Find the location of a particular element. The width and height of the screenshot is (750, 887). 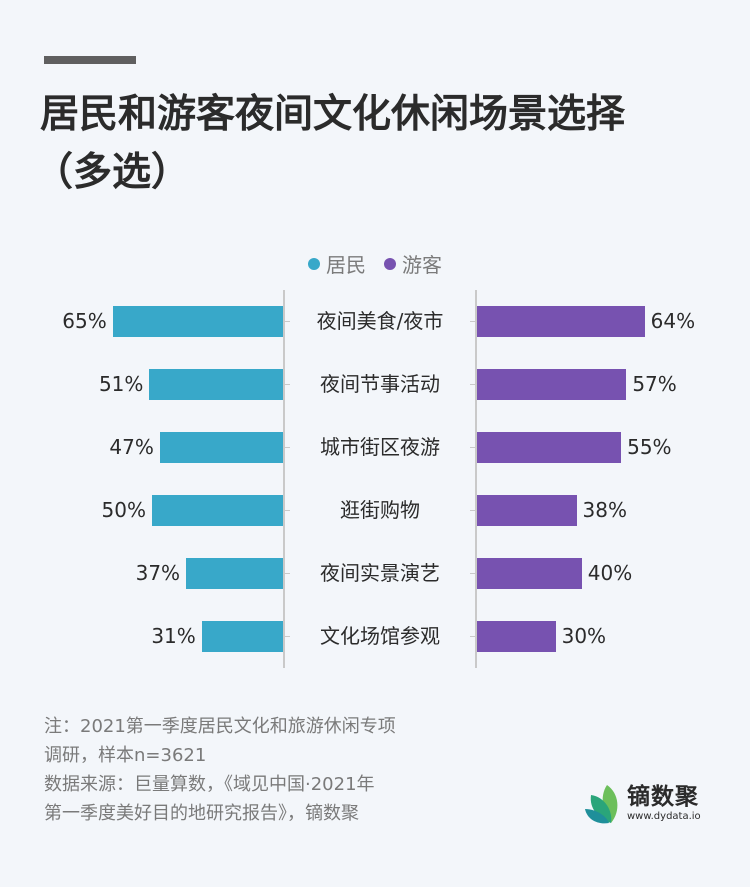

value-label-residents: 50% is located at coordinates (123, 510).